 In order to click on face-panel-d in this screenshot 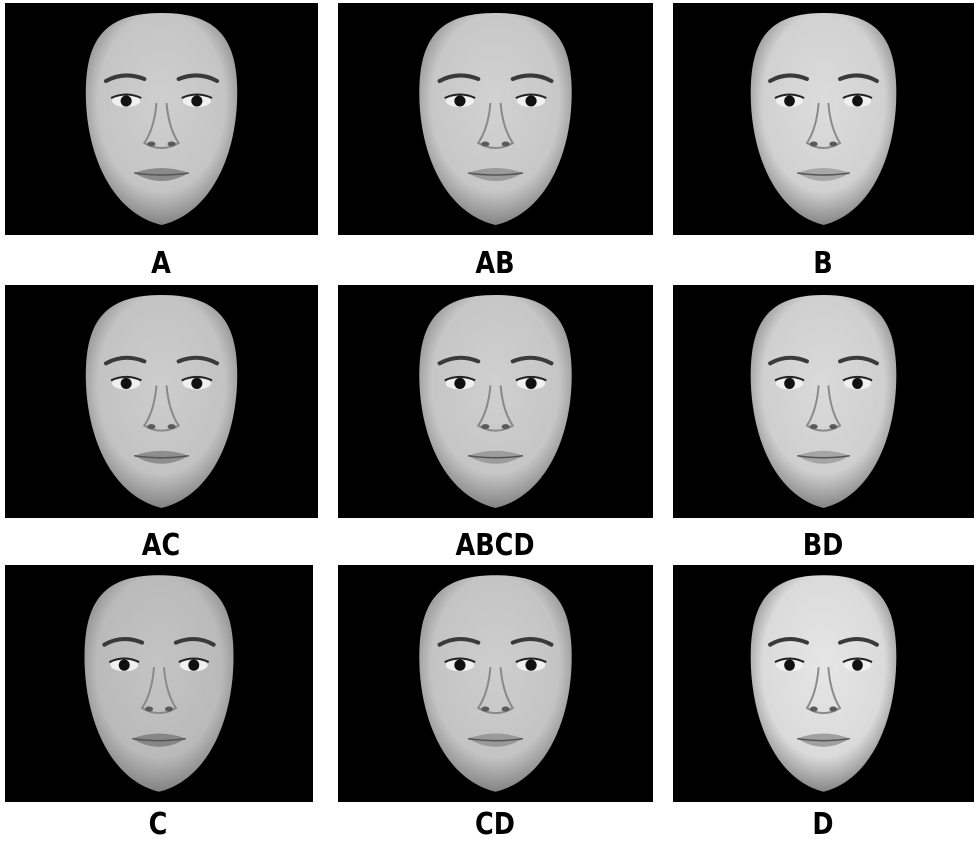, I will do `click(823, 683)`.